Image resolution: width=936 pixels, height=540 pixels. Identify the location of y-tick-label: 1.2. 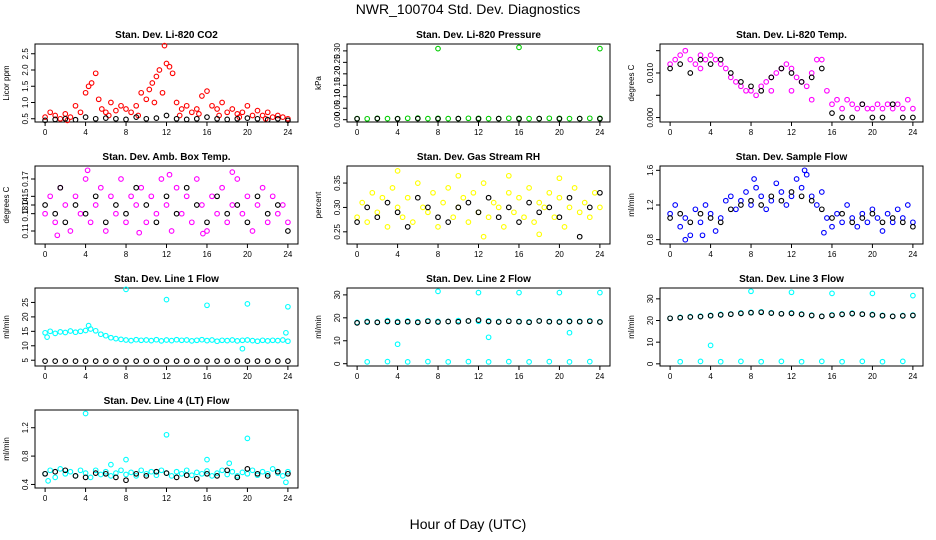
(25, 428).